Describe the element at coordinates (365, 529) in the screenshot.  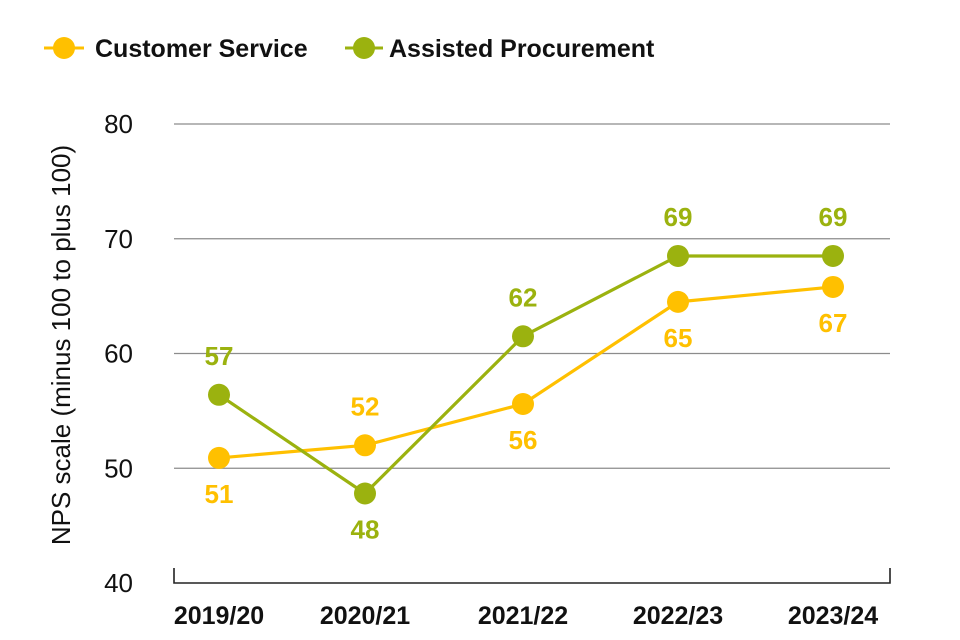
I see `data-label-assisted-procurement-2020-21: 48` at that location.